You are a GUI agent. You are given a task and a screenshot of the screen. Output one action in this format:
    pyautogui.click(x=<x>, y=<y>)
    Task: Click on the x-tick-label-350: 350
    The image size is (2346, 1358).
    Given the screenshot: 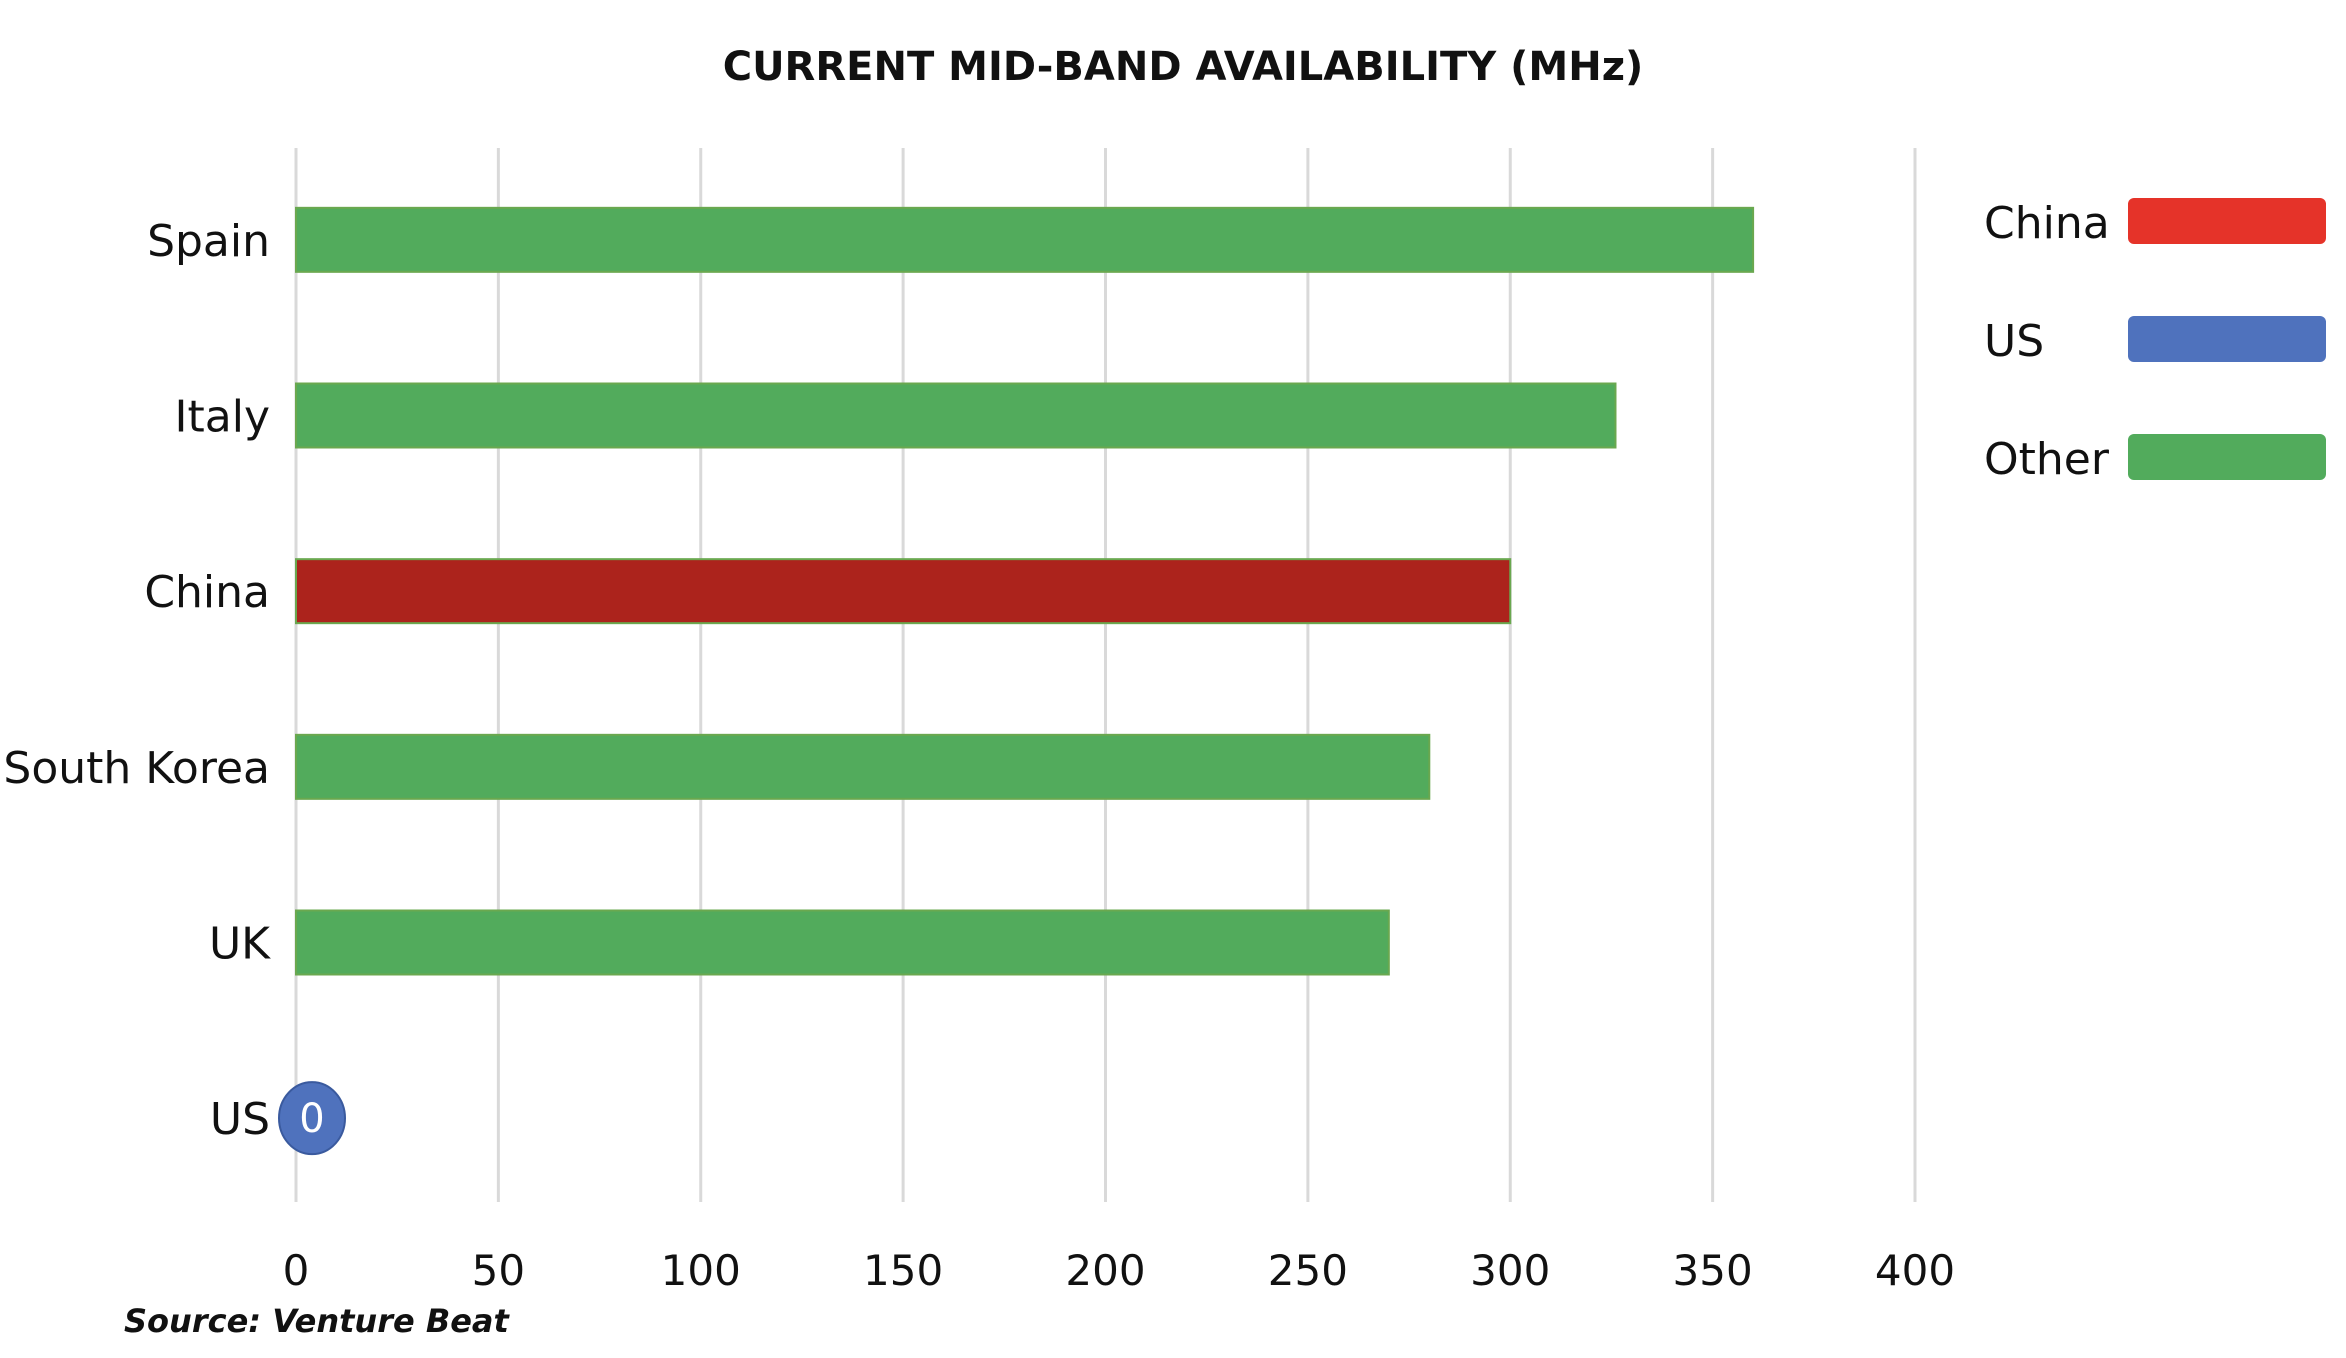 What is the action you would take?
    pyautogui.click(x=1713, y=1270)
    